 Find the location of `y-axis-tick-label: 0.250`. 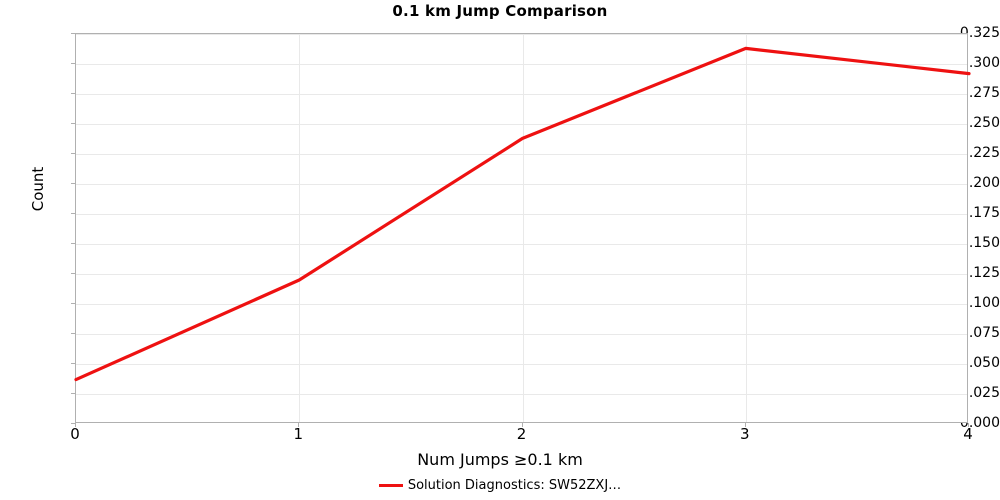

y-axis-tick-label: 0.250 is located at coordinates (979, 123).